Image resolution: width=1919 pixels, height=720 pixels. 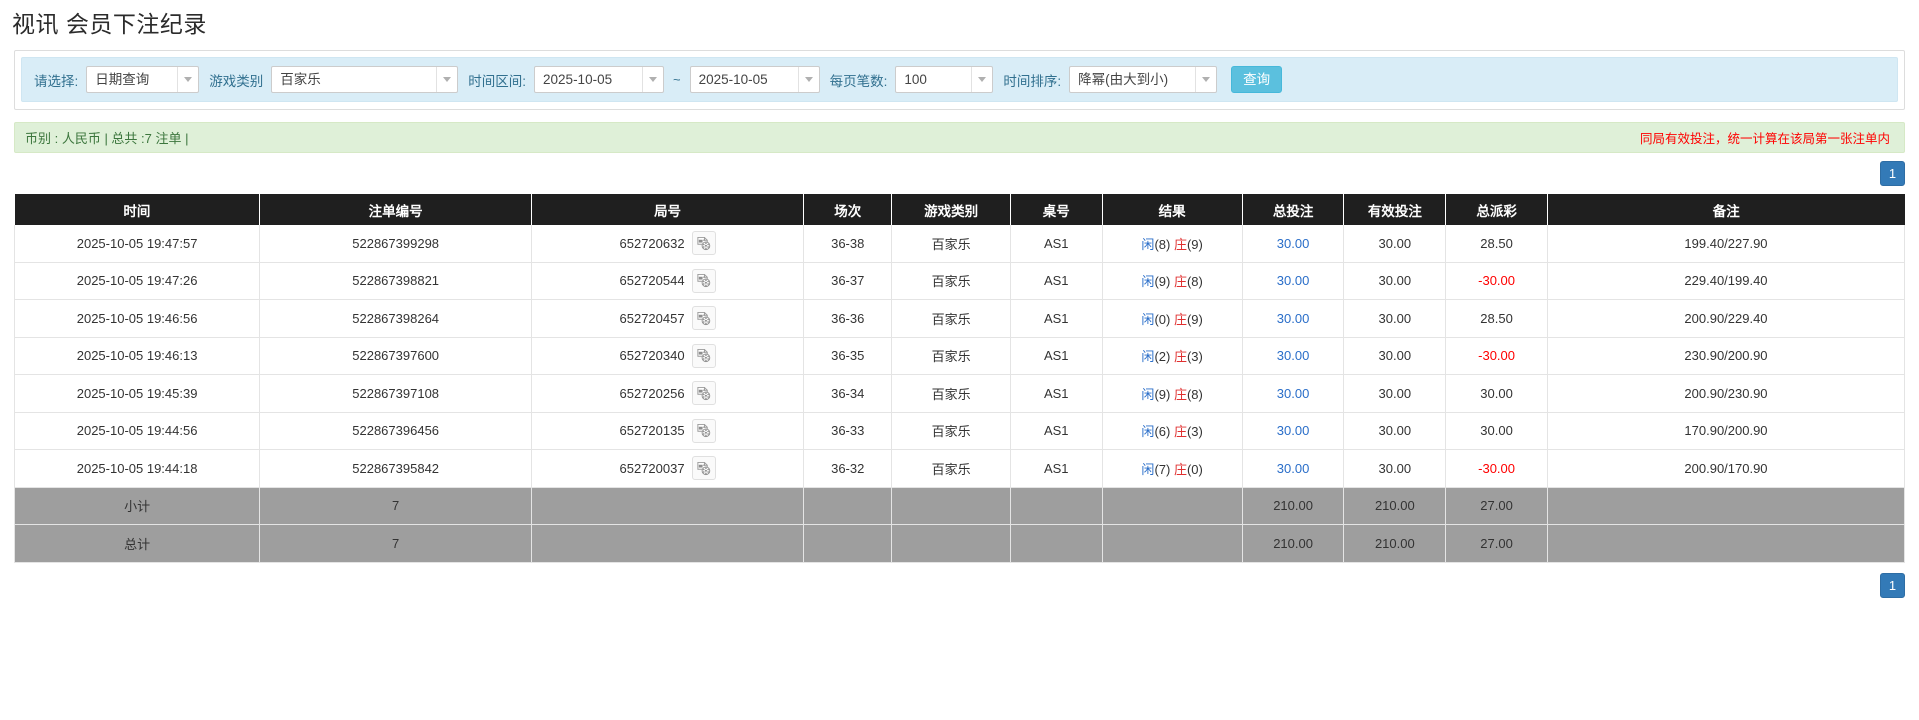 What do you see at coordinates (754, 80) in the screenshot?
I see `date-to-input: 2025-10-05` at bounding box center [754, 80].